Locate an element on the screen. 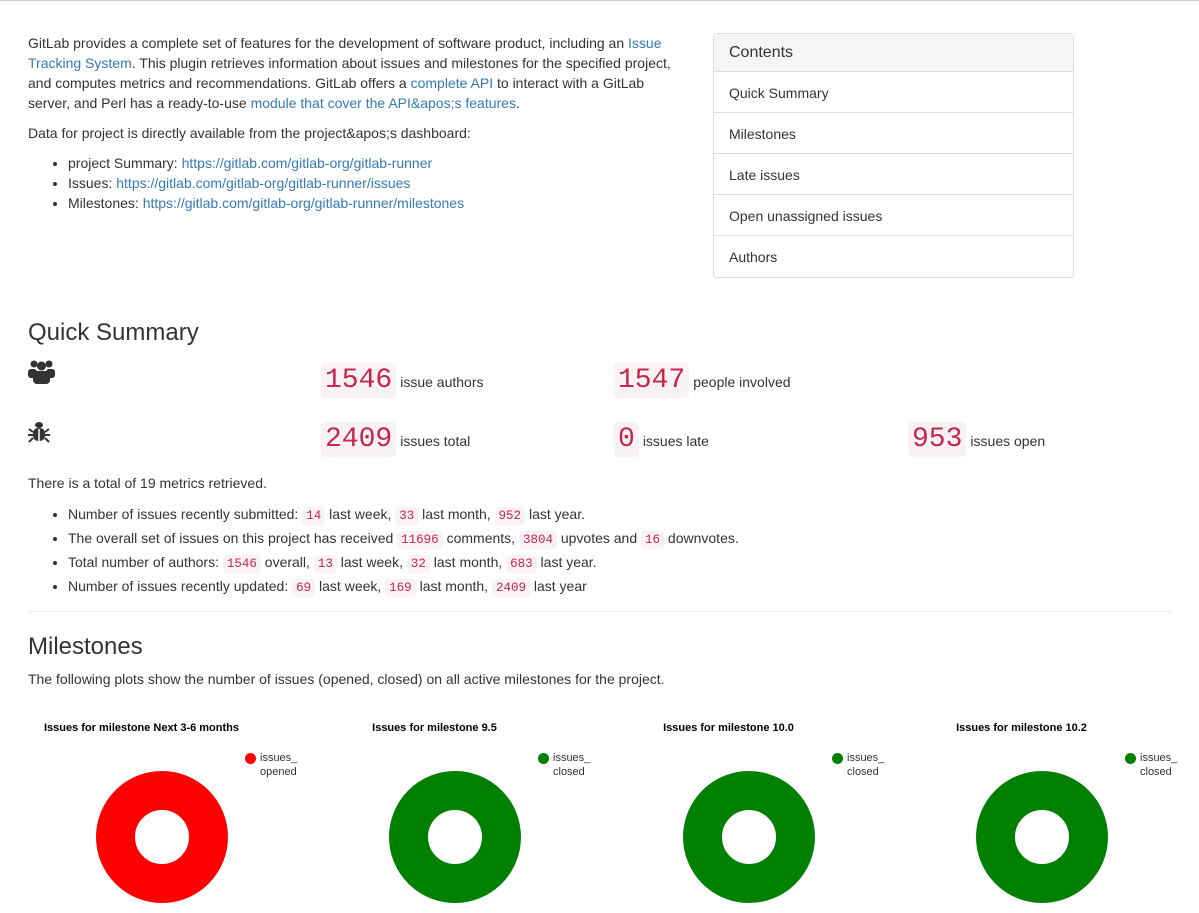  milestone-chart: Issues for milestone 10.0 issues_closed is located at coordinates (763, 813).